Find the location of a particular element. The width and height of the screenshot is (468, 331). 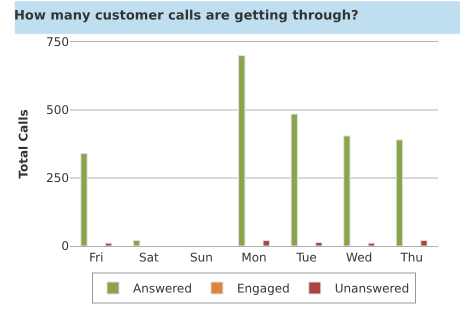

x-tick-label: Mon is located at coordinates (254, 257).